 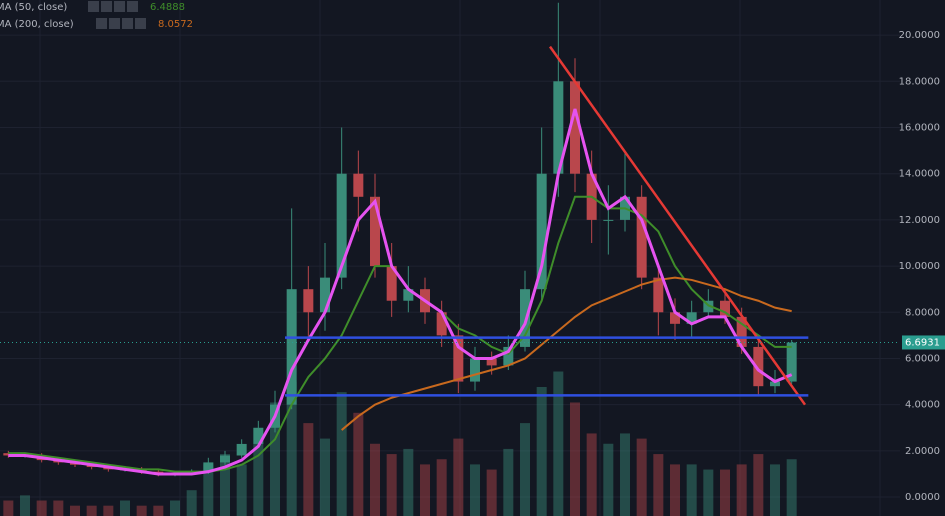 I want to click on y-tick-label: 20.0000, so click(x=919, y=35).